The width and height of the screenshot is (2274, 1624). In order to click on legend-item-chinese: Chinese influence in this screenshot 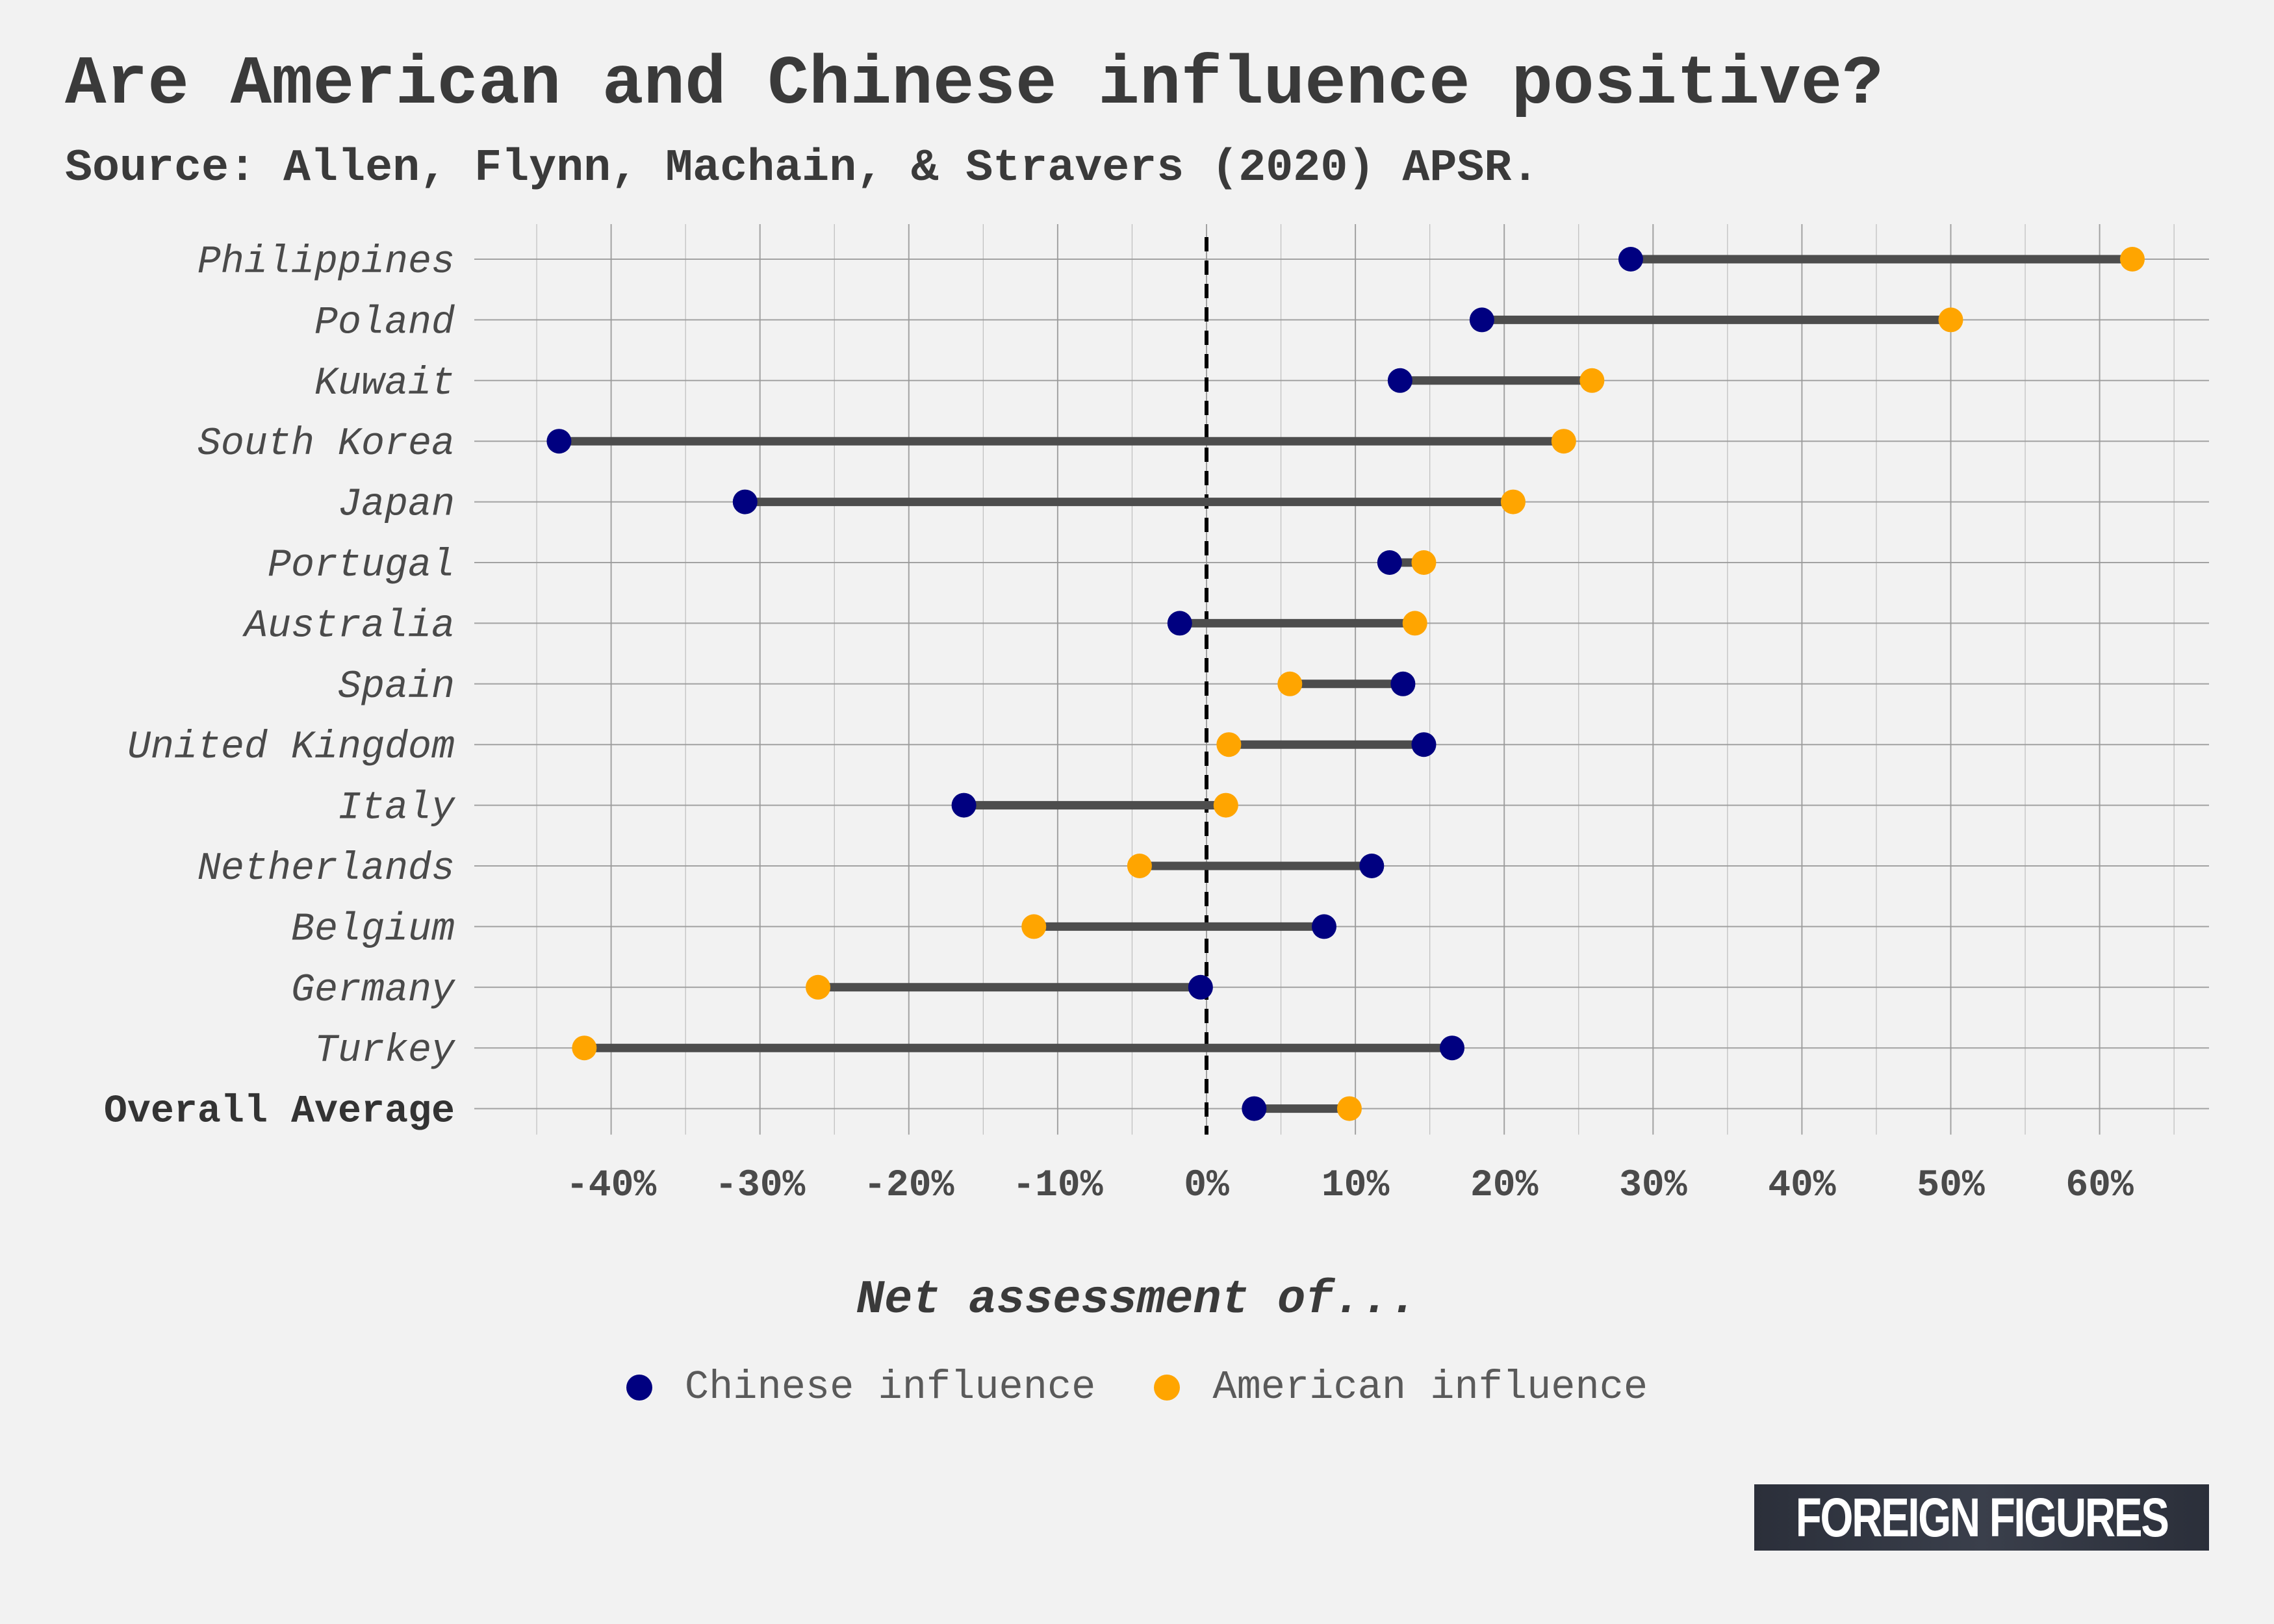, I will do `click(861, 1387)`.